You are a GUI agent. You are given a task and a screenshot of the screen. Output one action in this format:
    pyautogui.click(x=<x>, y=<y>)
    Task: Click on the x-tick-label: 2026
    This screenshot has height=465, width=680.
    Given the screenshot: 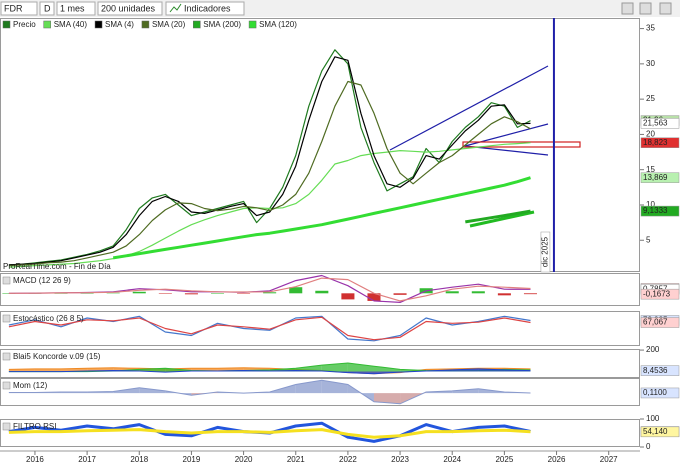 What is the action you would take?
    pyautogui.click(x=557, y=459)
    